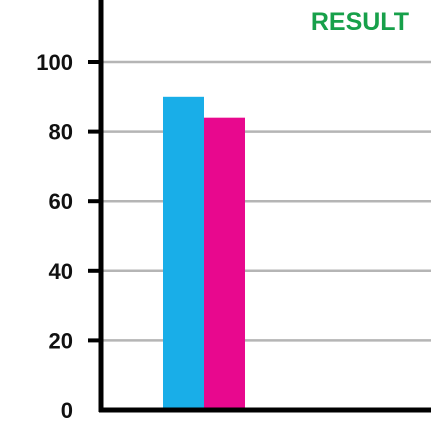 This screenshot has height=427, width=431. Describe the element at coordinates (61, 340) in the screenshot. I see `y-tick-label: 20` at that location.